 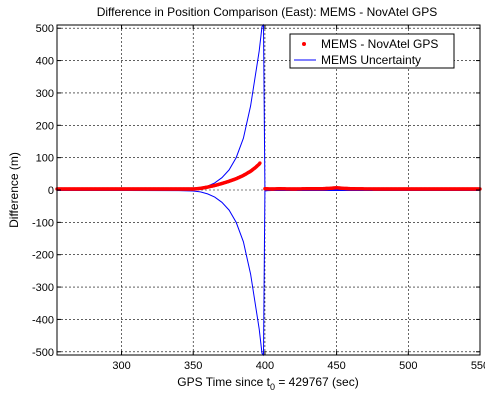 What do you see at coordinates (43, 256) in the screenshot?
I see `y-tick-label: -200` at bounding box center [43, 256].